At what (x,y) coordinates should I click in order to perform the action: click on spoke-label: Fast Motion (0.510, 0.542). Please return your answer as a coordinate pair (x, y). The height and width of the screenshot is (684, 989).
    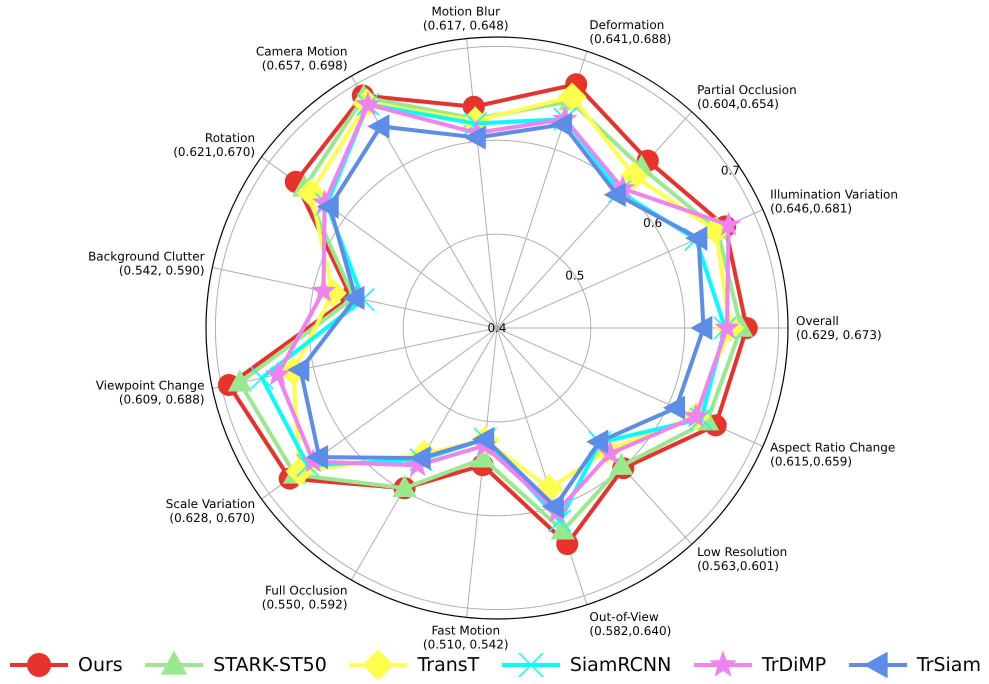
    Looking at the image, I should click on (465, 637).